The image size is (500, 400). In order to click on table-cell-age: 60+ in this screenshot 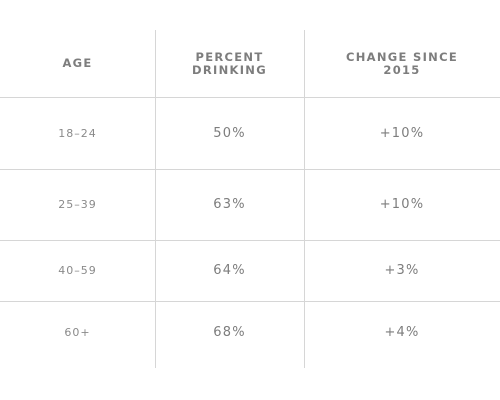, I will do `click(77, 332)`.